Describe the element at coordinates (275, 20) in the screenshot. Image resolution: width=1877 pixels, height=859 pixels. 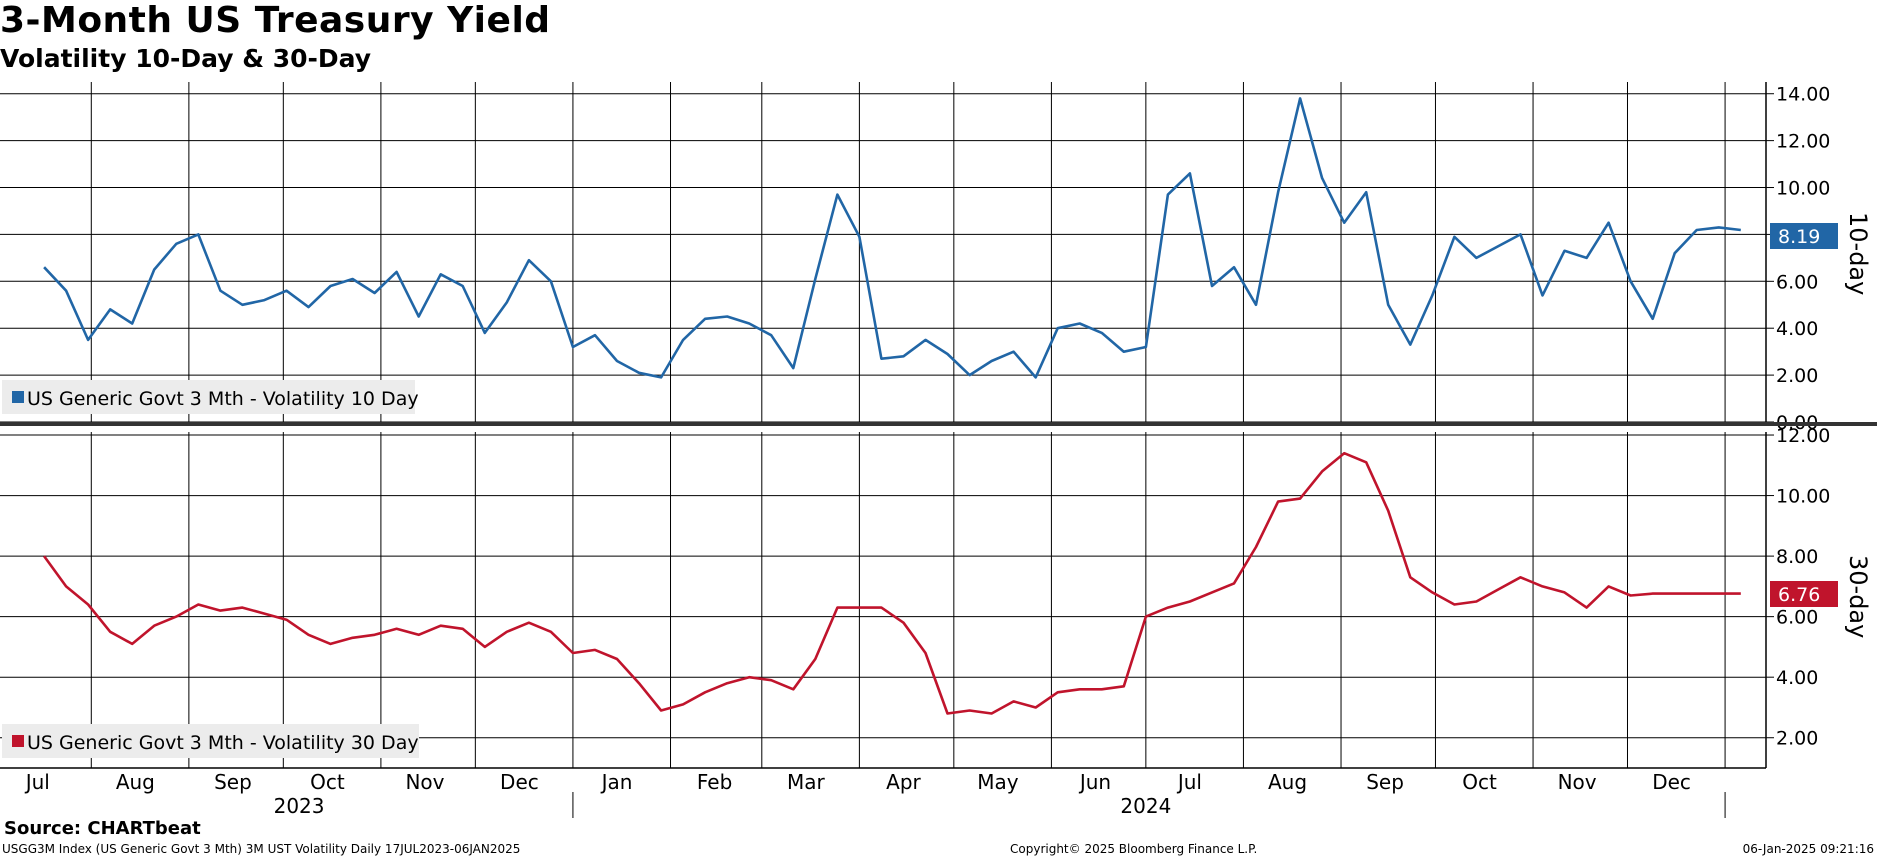
I see `chart-title: 3-Month US Treasury Yield` at that location.